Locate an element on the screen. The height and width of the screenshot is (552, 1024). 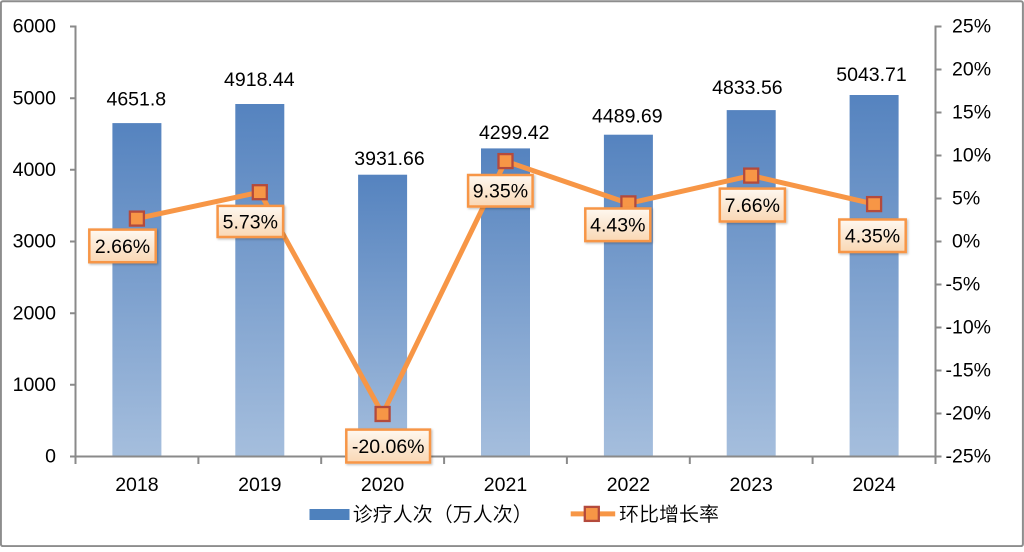
svg-text: 1000 is located at coordinates (35, 385).